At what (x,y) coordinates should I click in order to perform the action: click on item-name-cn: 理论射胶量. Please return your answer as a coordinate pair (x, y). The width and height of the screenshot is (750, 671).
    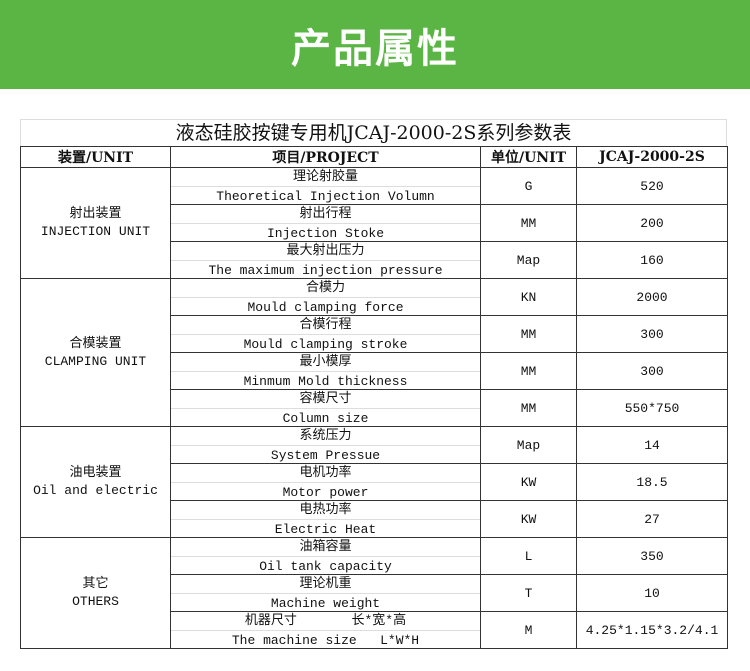
    Looking at the image, I should click on (325, 177).